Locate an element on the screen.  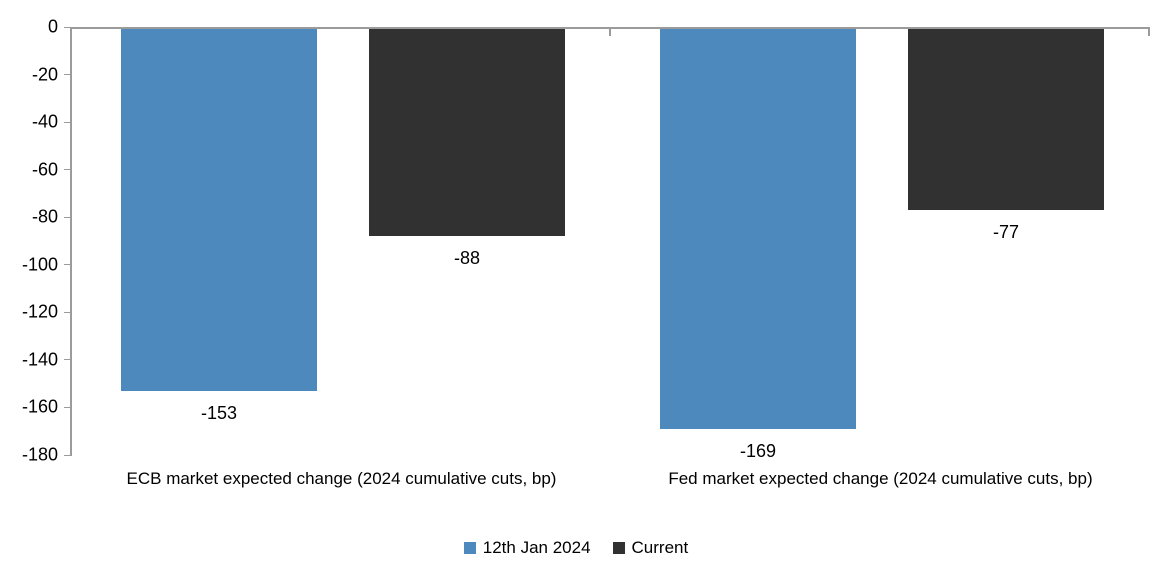
y-axis-tick-label: -120 is located at coordinates (39, 311).